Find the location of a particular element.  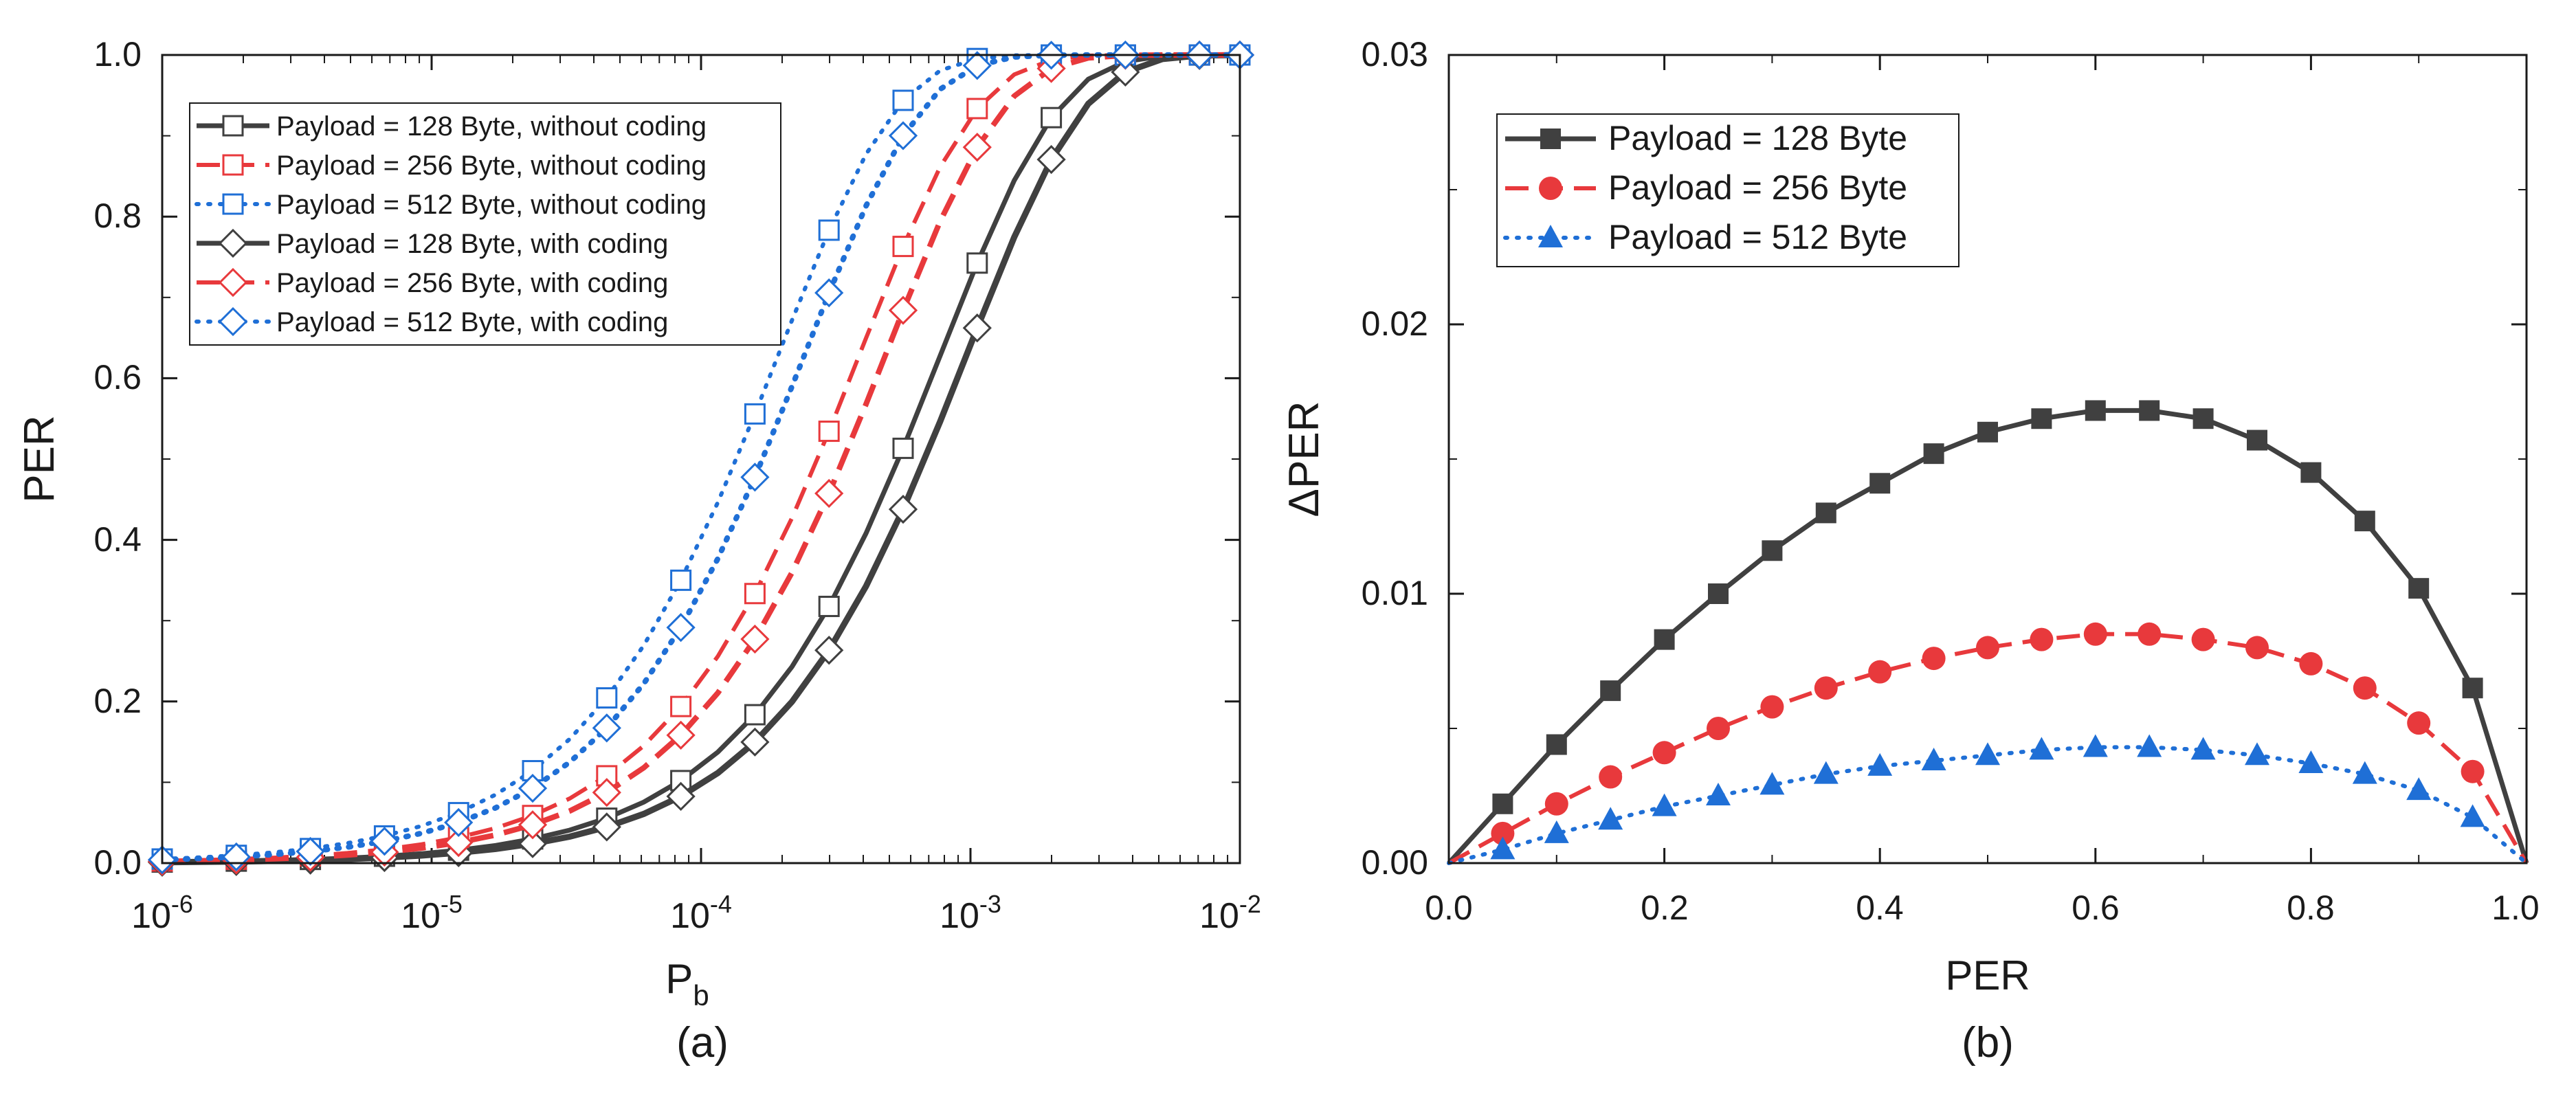

panel-a-legend-label: Payload = 256 Byte, with coding is located at coordinates (472, 283).